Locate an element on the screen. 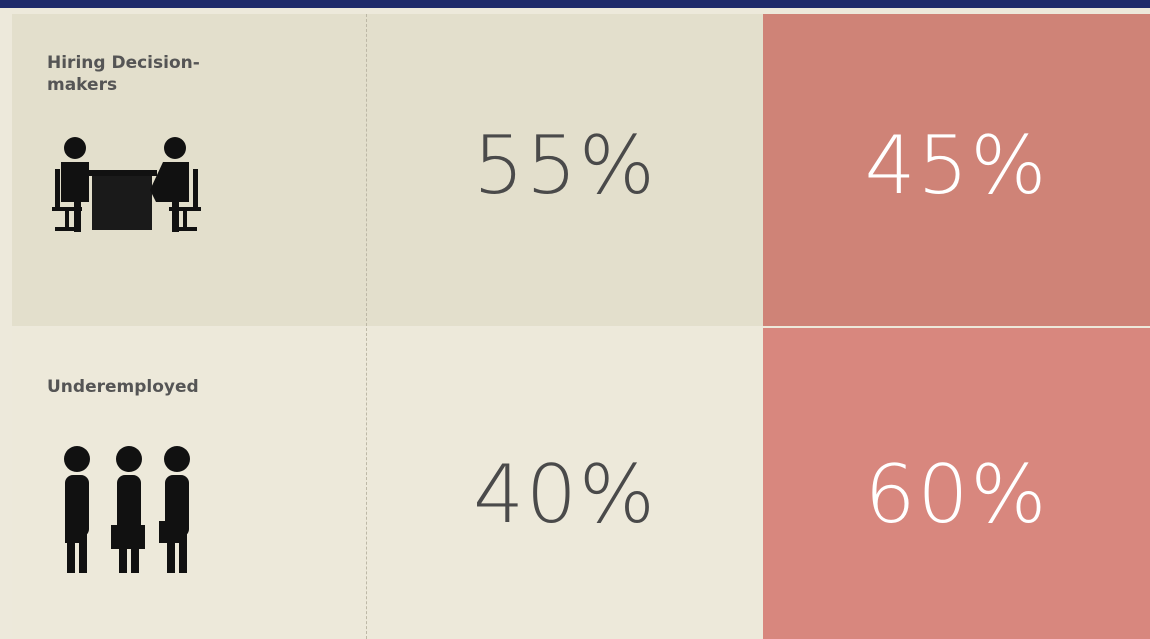 The width and height of the screenshot is (1150, 639). icon-queue is located at coordinates (127, 509).